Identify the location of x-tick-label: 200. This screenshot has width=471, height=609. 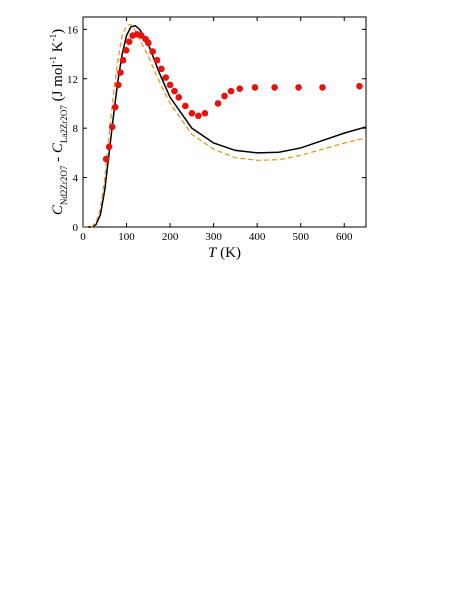
(170, 237).